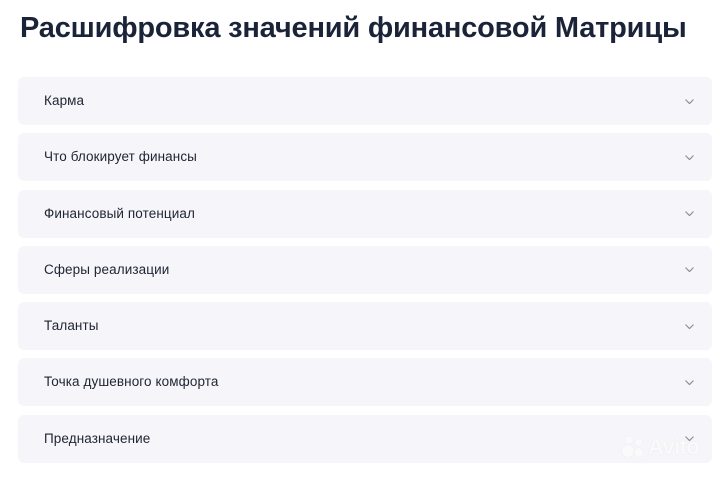 The image size is (720, 477). Describe the element at coordinates (353, 28) in the screenshot. I see `page-title: Расшифровка значений финансовой Матрицы` at that location.